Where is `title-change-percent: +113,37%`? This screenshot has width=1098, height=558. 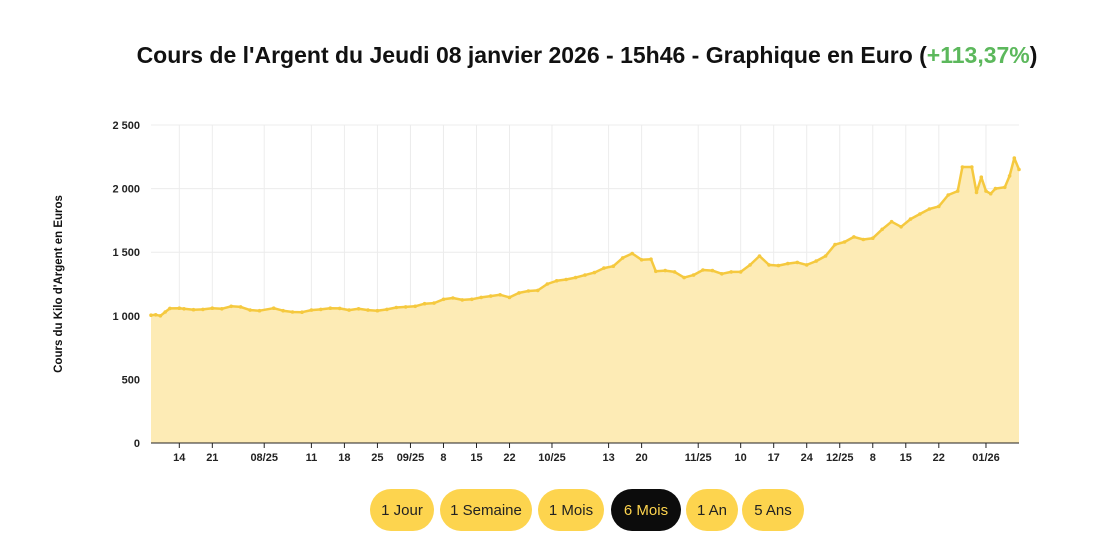 title-change-percent: +113,37% is located at coordinates (978, 55).